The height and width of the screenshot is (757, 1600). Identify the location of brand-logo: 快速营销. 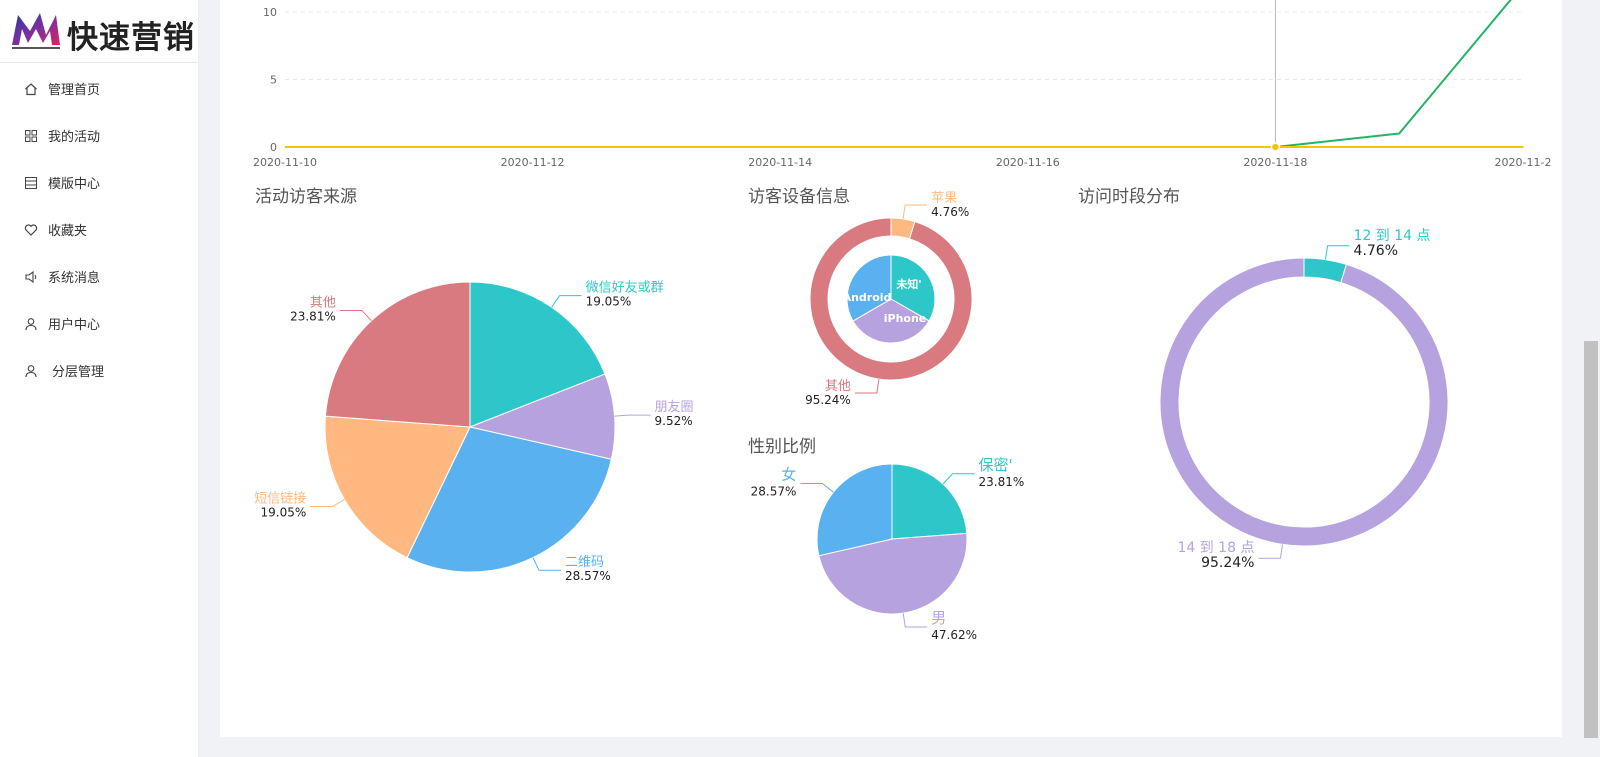
(99, 31).